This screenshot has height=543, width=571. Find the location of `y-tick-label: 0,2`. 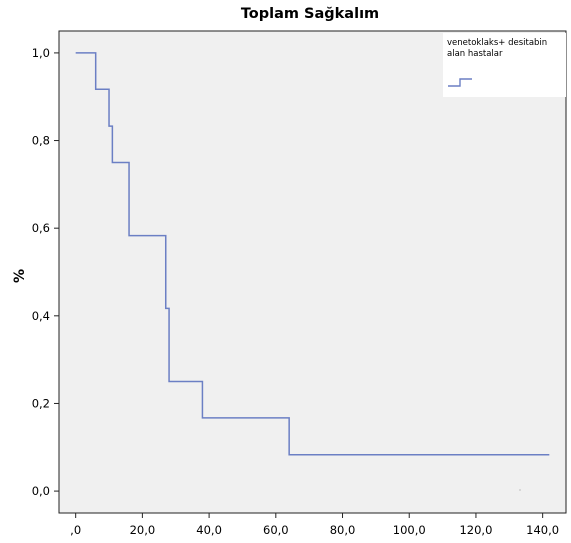

y-tick-label: 0,2 is located at coordinates (41, 403).